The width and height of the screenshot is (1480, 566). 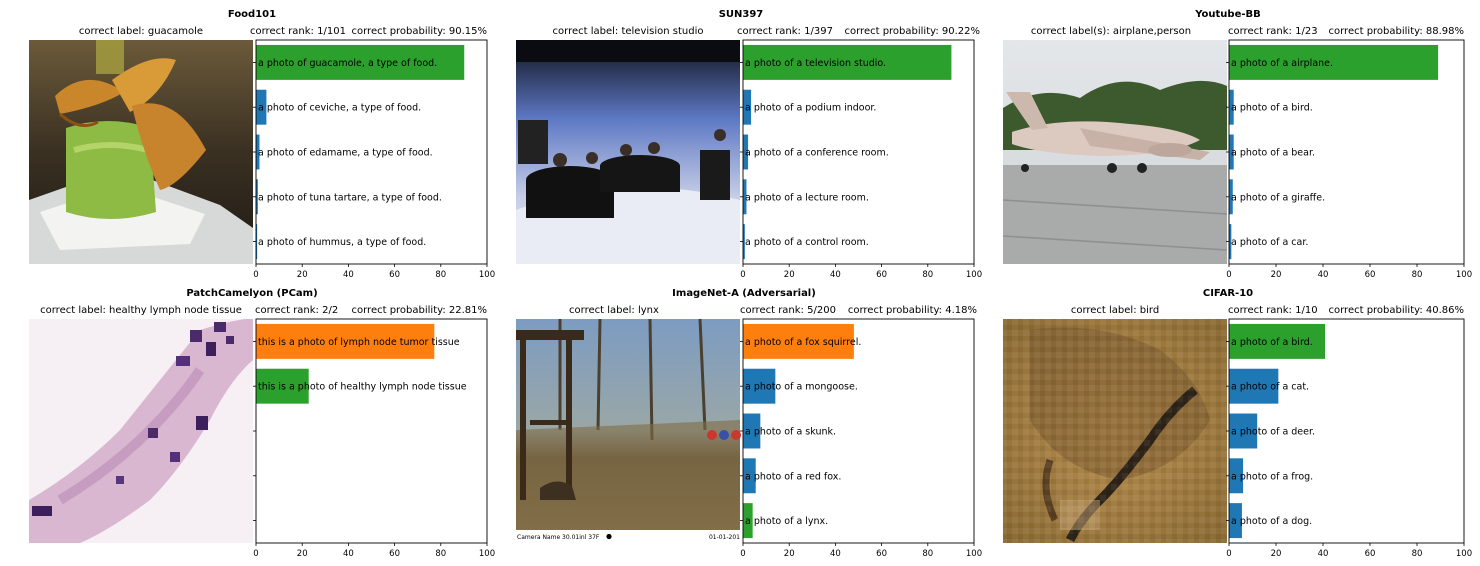 I want to click on bar-label: a photo of a red fox., so click(x=793, y=476).